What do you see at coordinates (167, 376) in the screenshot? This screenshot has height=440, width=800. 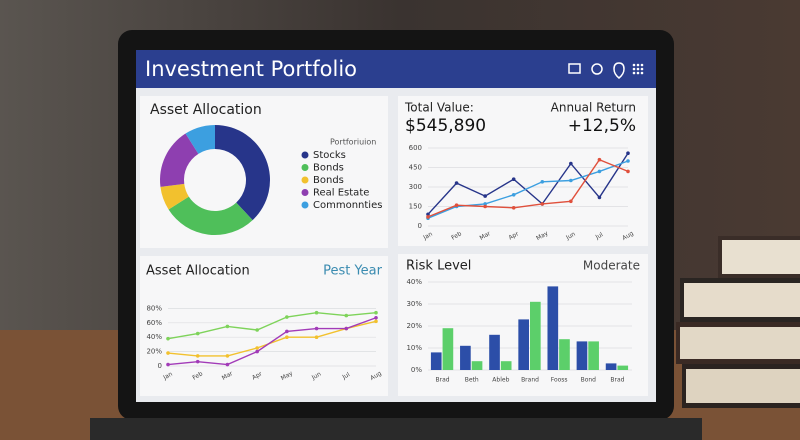 I see `x-tick-label: Jan` at bounding box center [167, 376].